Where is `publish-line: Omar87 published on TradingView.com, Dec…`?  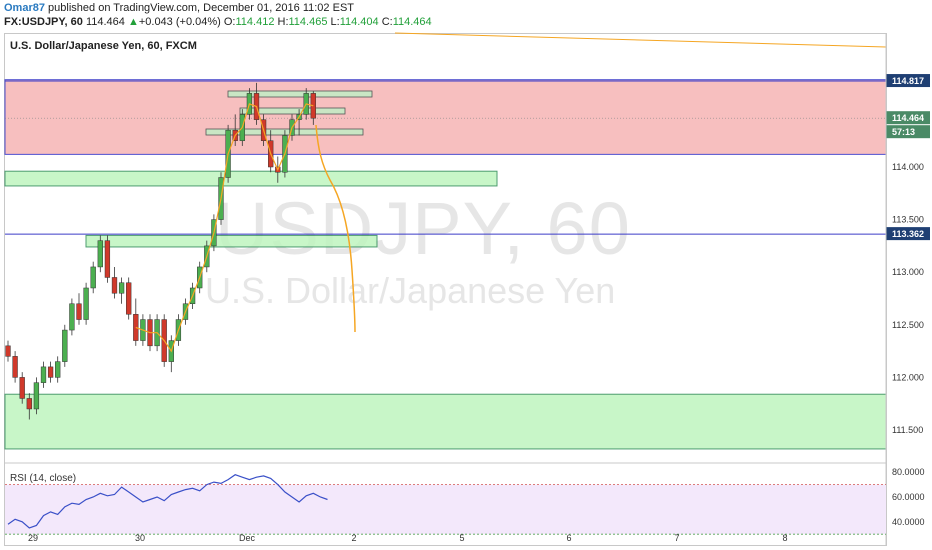 publish-line: Omar87 published on TradingView.com, Dec… is located at coordinates (179, 8).